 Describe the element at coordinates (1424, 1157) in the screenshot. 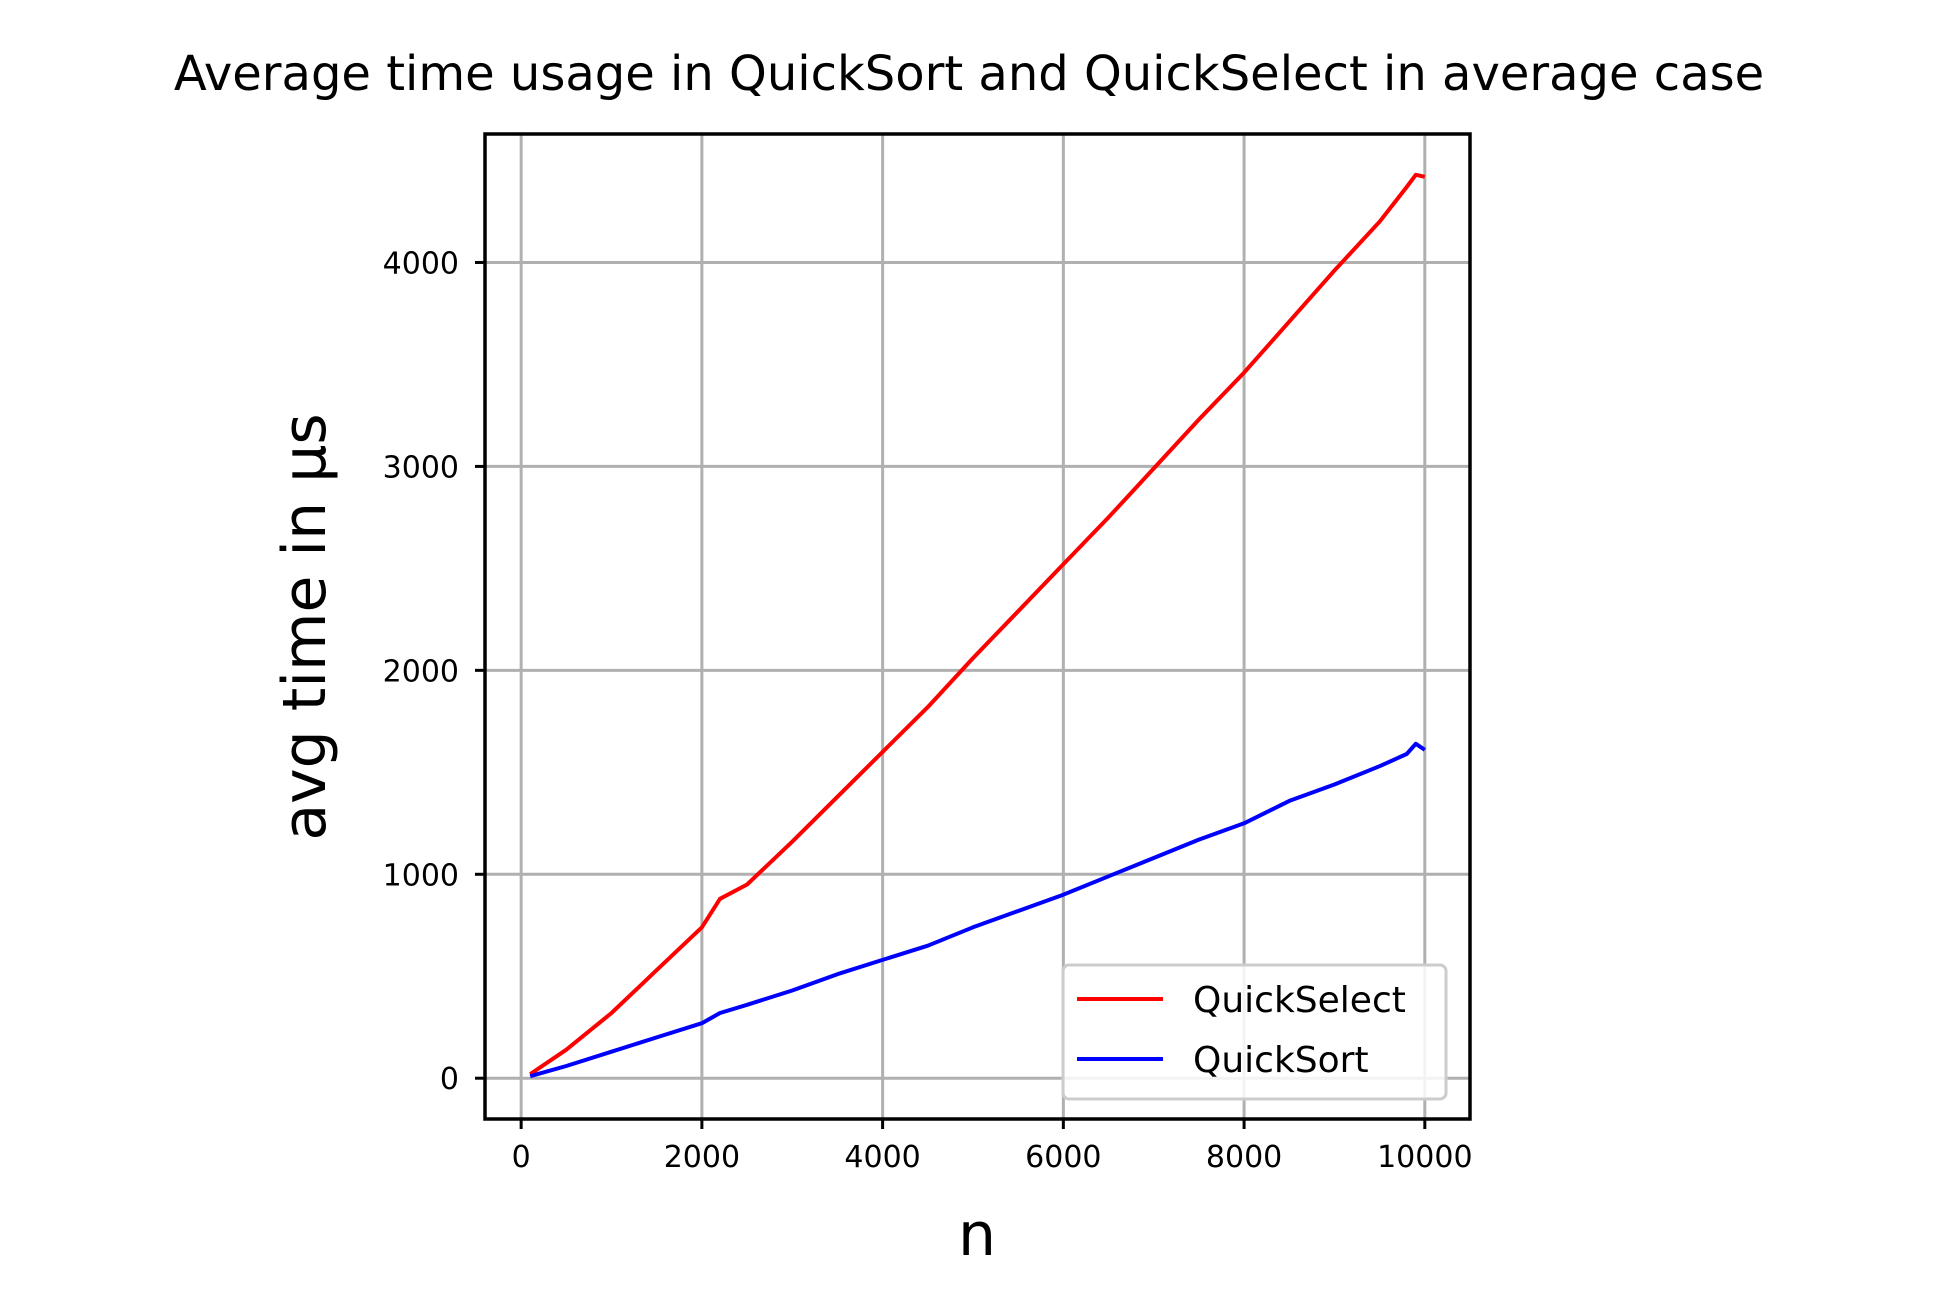

I see `x-tick-label: 10000` at that location.